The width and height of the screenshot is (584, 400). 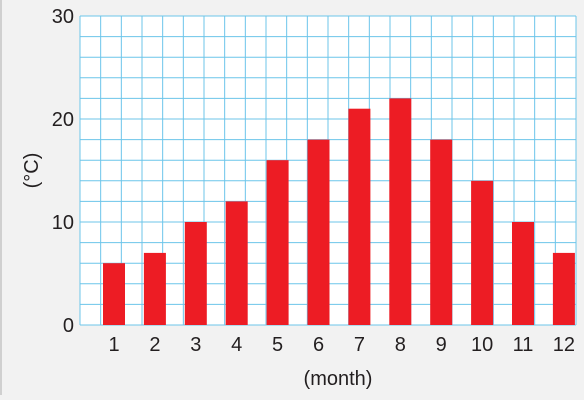 What do you see at coordinates (359, 345) in the screenshot?
I see `x-tick-label: 7` at bounding box center [359, 345].